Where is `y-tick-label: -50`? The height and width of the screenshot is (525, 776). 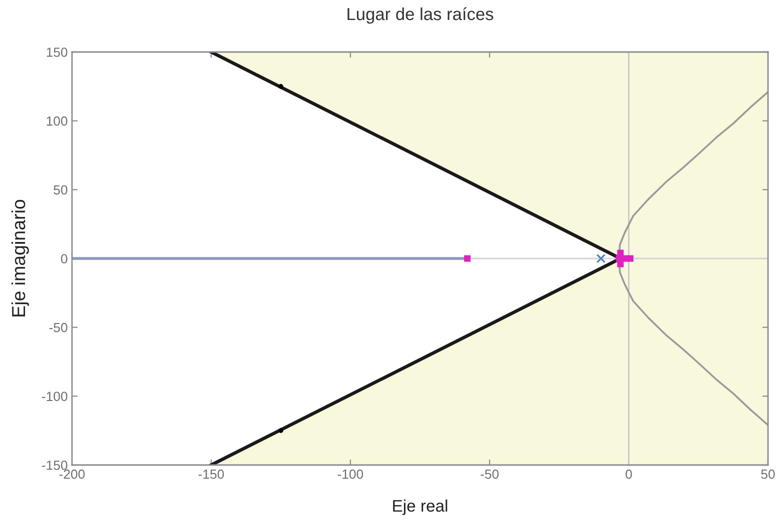
y-tick-label: -50 is located at coordinates (58, 327).